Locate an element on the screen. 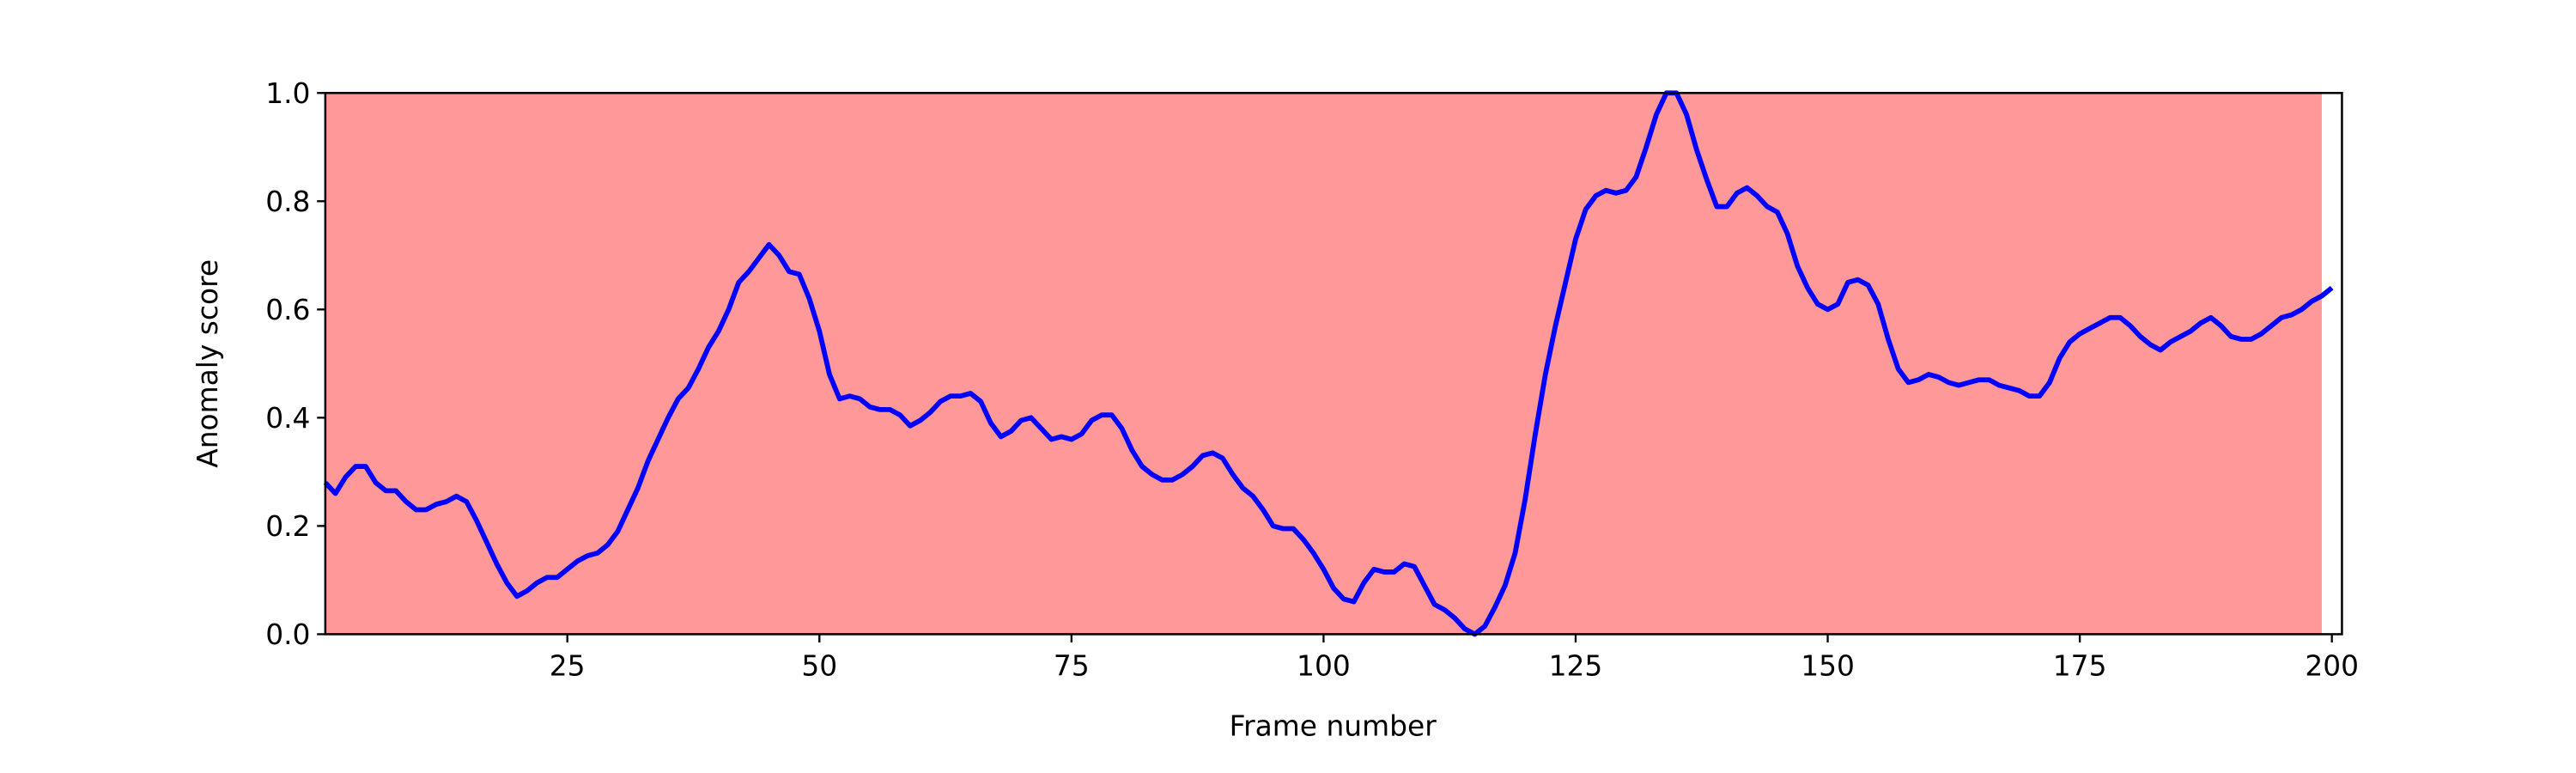 This screenshot has width=2576, height=773. x-tick-label: 150 is located at coordinates (1828, 666).